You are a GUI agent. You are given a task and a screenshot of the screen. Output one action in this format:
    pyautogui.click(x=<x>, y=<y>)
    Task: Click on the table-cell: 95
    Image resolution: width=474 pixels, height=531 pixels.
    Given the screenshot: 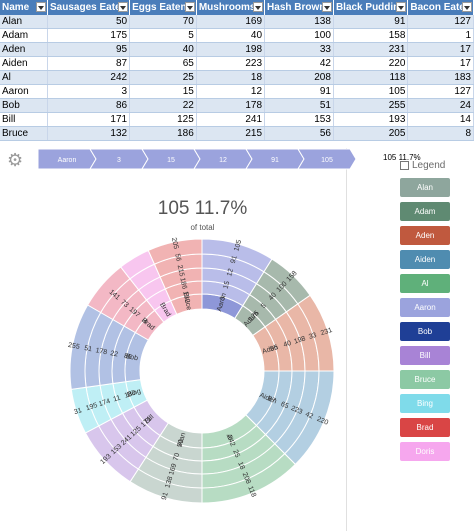 What is the action you would take?
    pyautogui.click(x=89, y=49)
    